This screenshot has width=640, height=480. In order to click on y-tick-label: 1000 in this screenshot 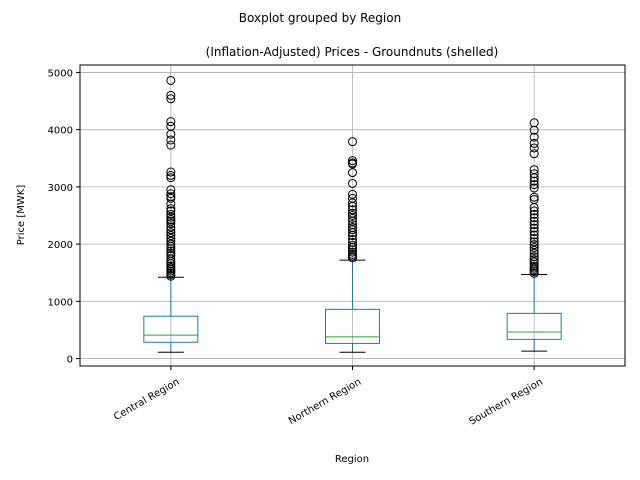, I will do `click(60, 302)`.